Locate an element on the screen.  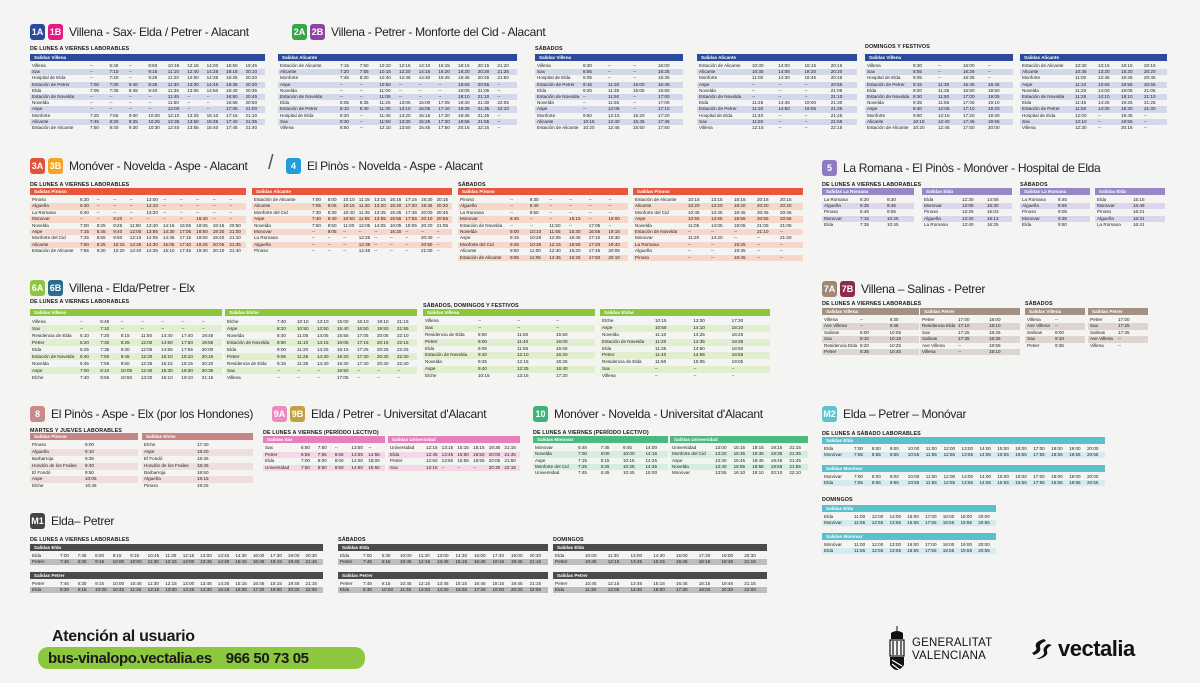
departure-time: 17:40 is located at coordinates (232, 121).